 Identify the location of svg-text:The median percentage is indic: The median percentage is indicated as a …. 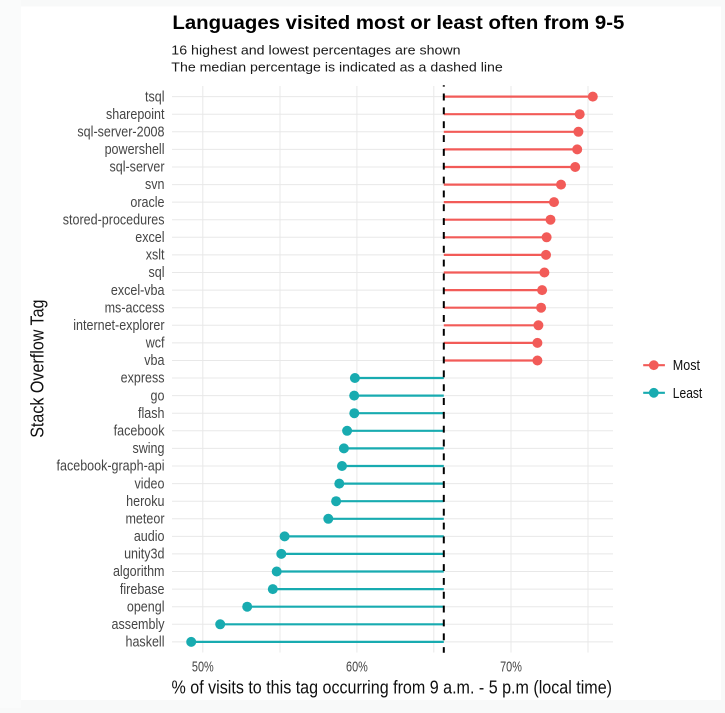
(337, 67).